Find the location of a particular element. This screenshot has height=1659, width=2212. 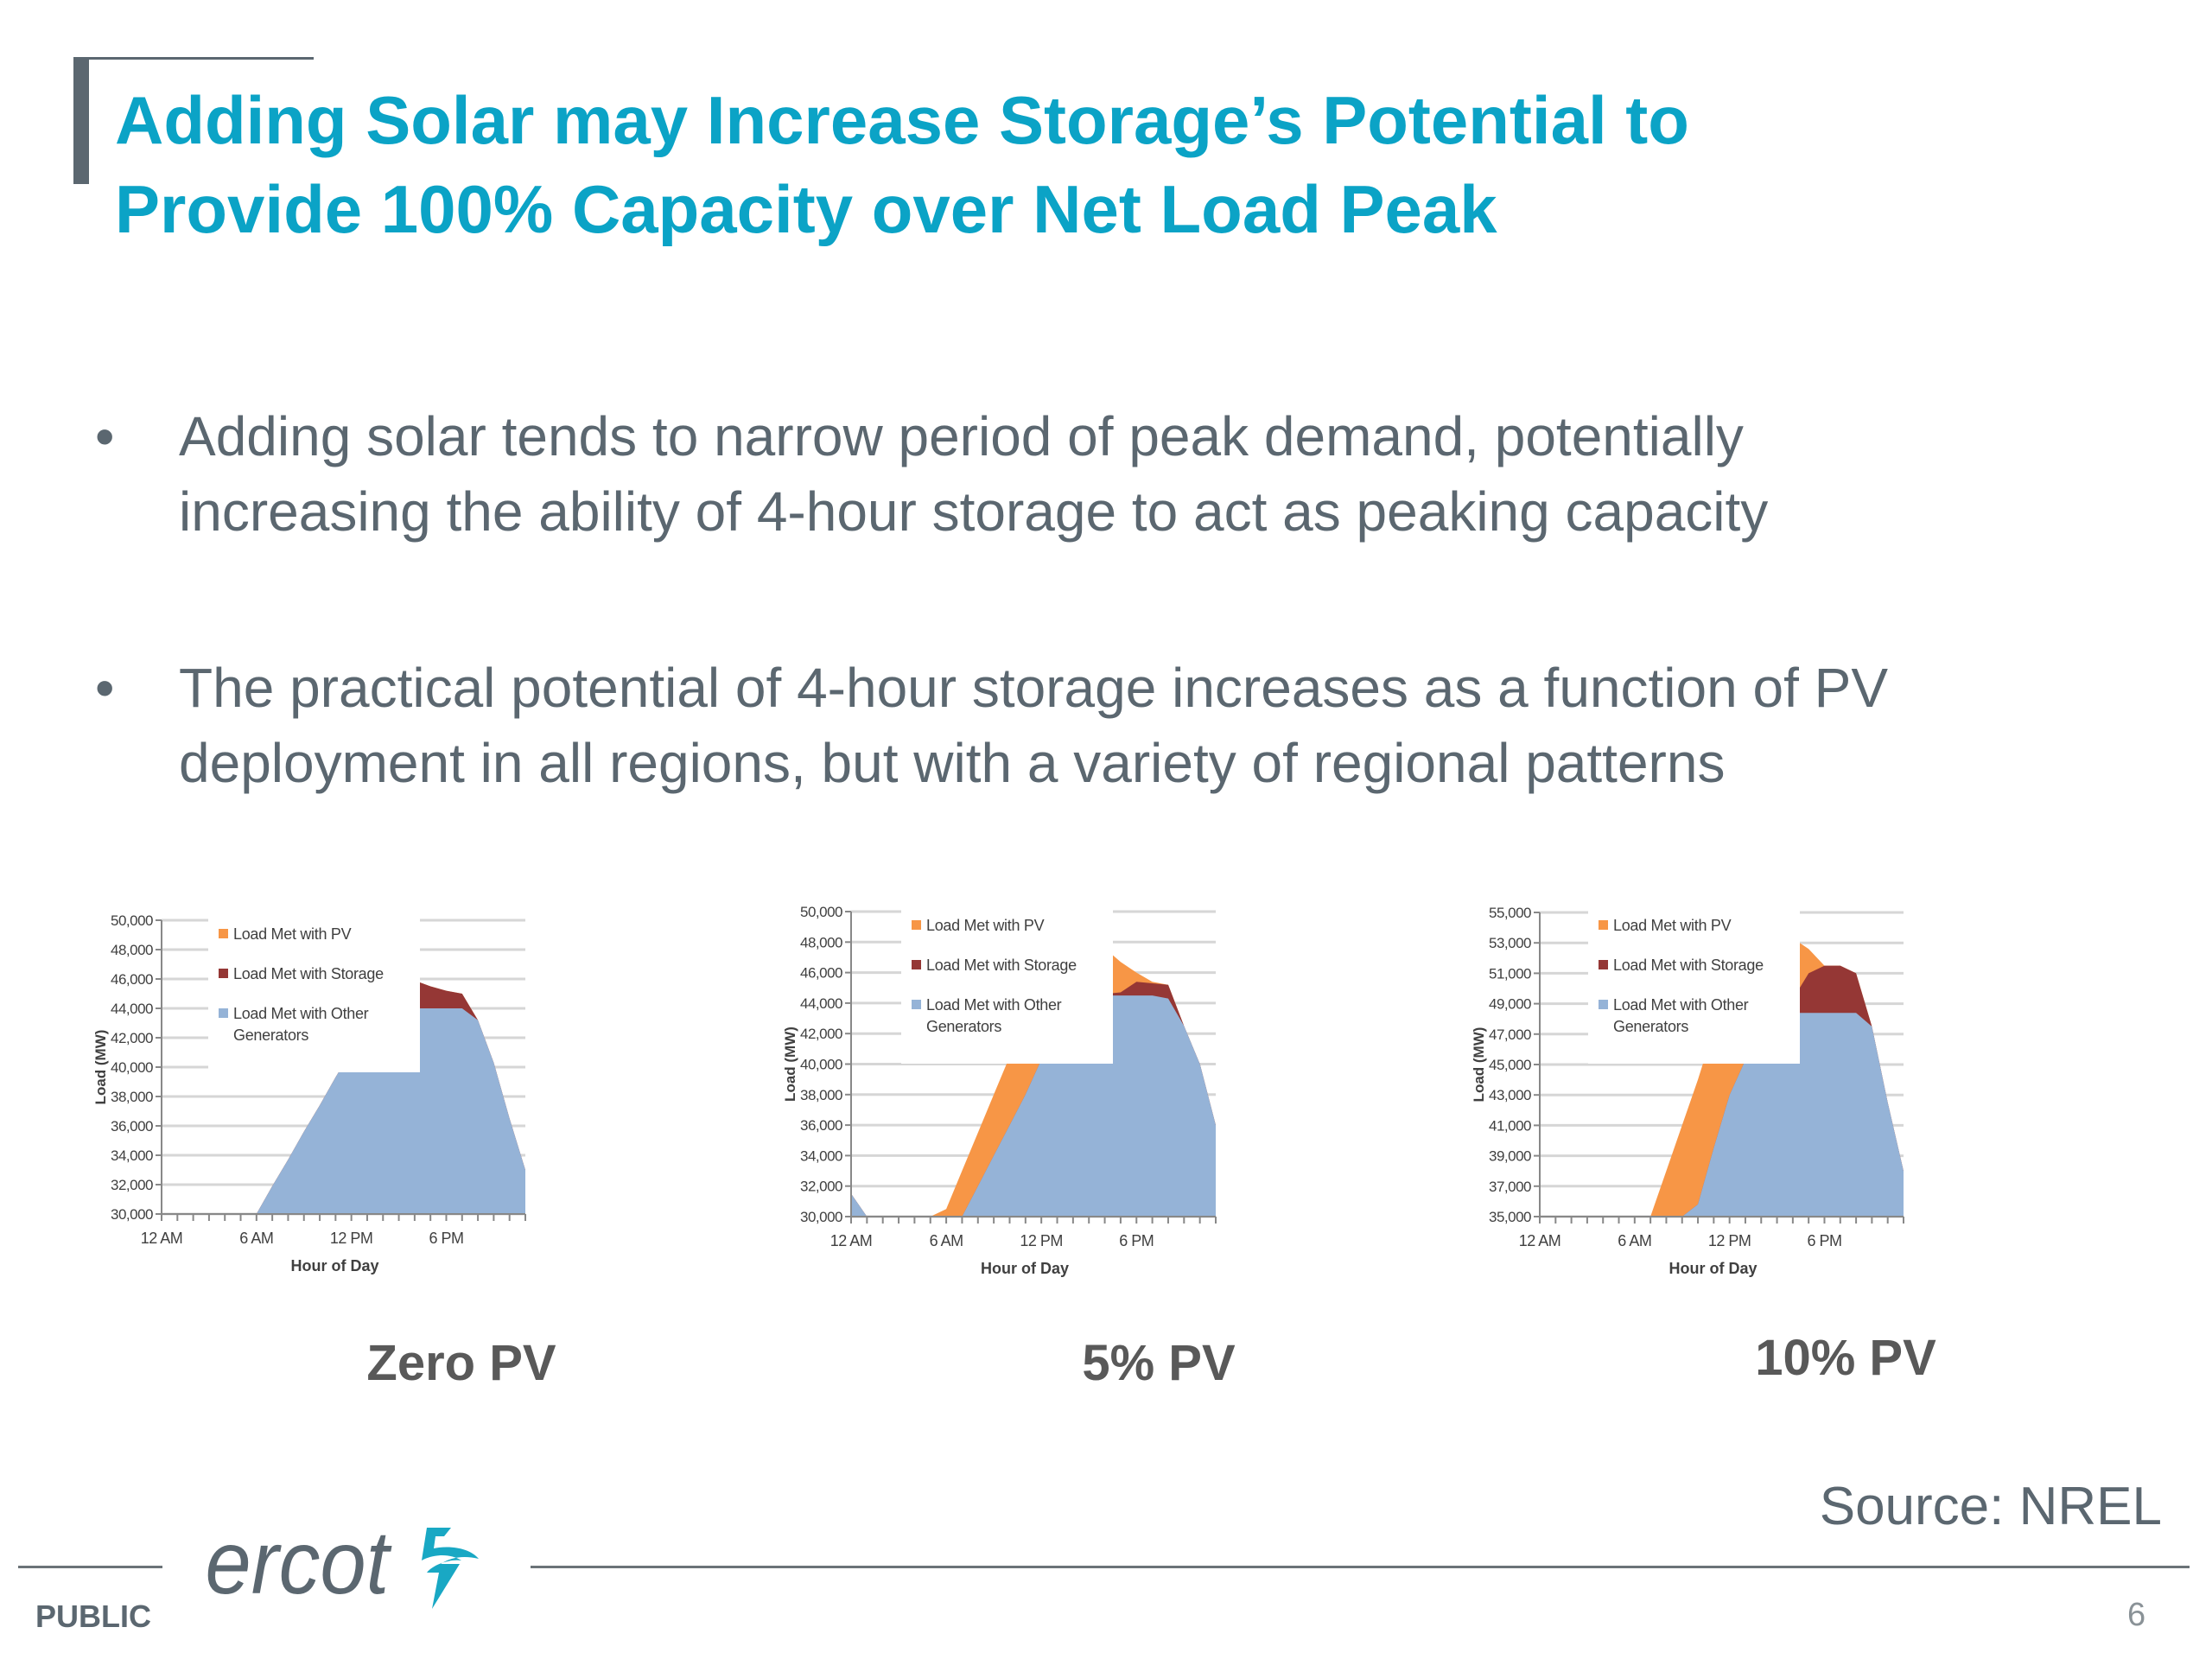

chart-caption-10-pv: 10% PV is located at coordinates (1846, 1358).